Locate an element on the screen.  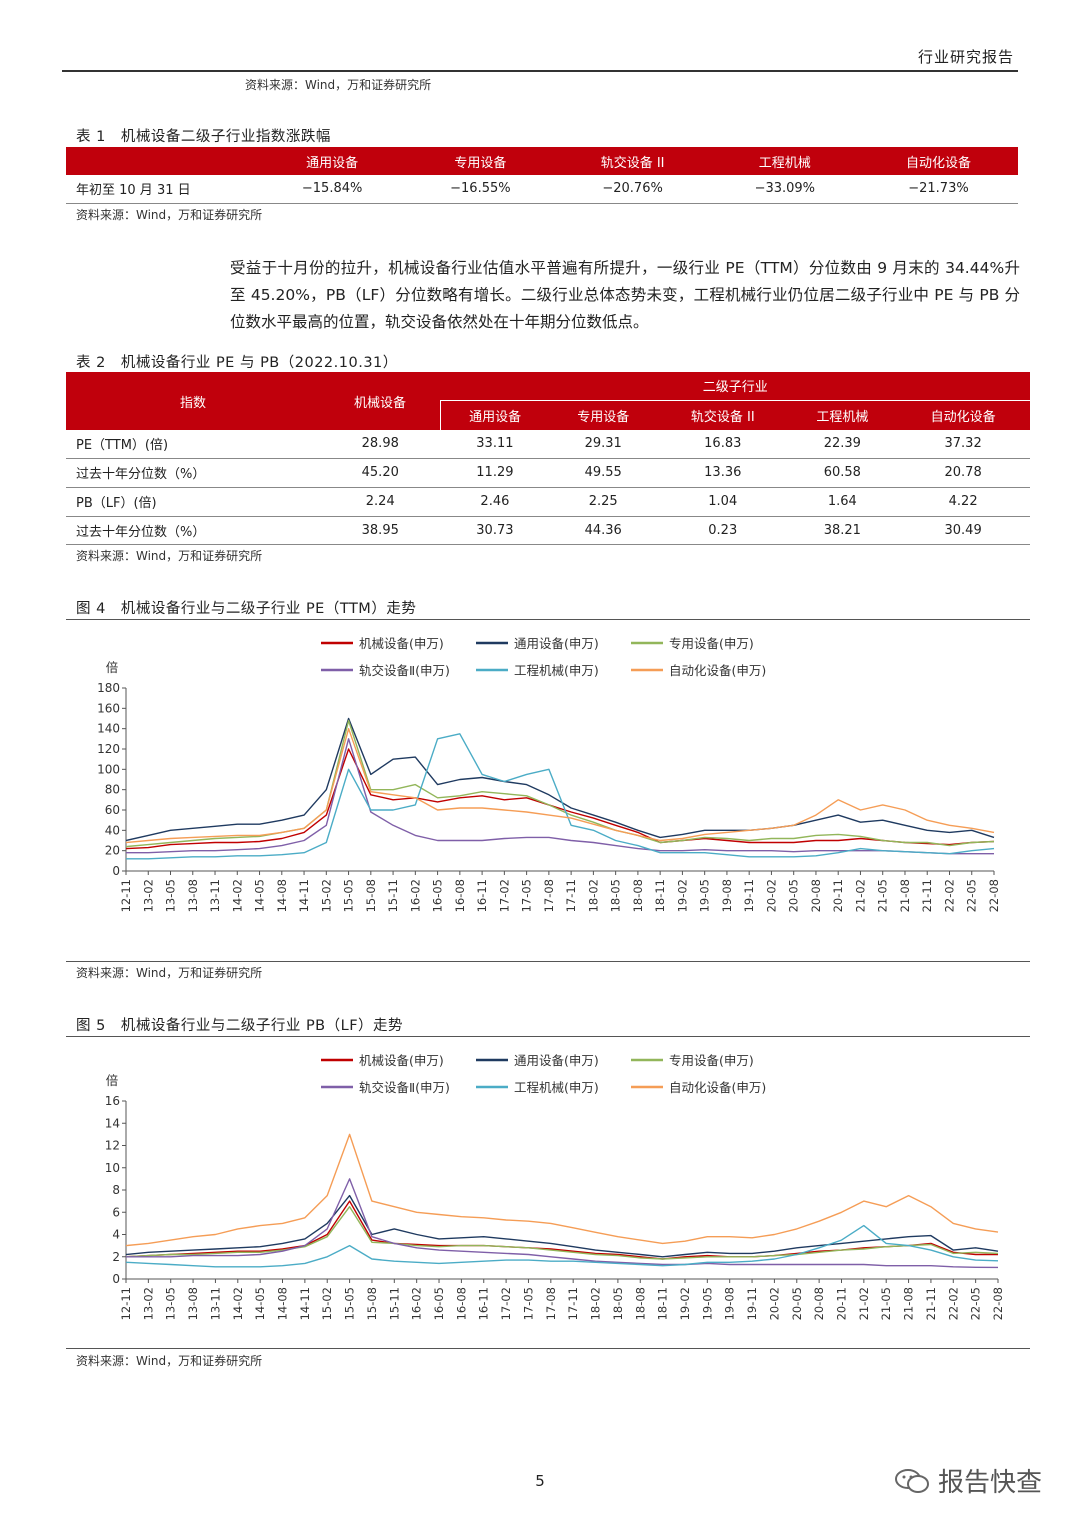
x-tick-label: 16-08 is located at coordinates (460, 895).